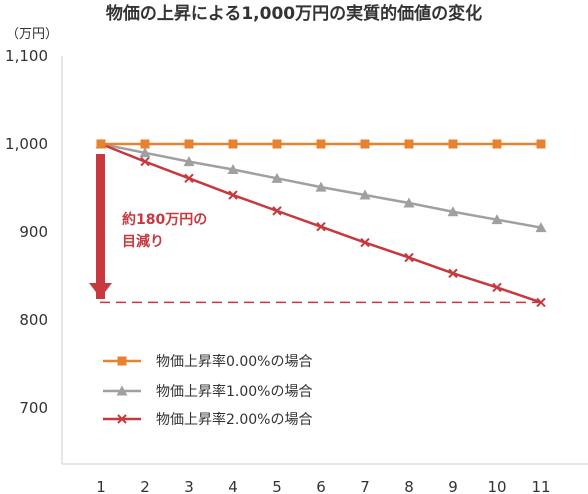  I want to click on x-tick-label: 2, so click(145, 486).